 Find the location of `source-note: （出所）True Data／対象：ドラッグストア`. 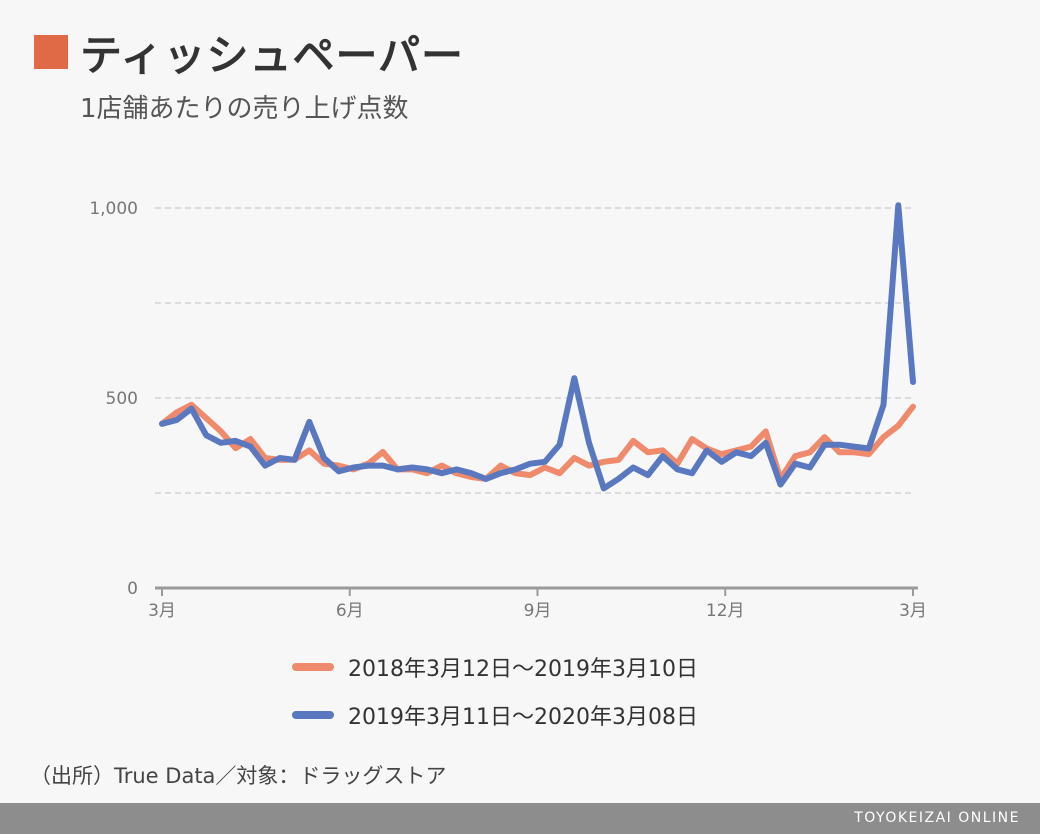

source-note: （出所）True Data／対象：ドラッグストア is located at coordinates (238, 776).